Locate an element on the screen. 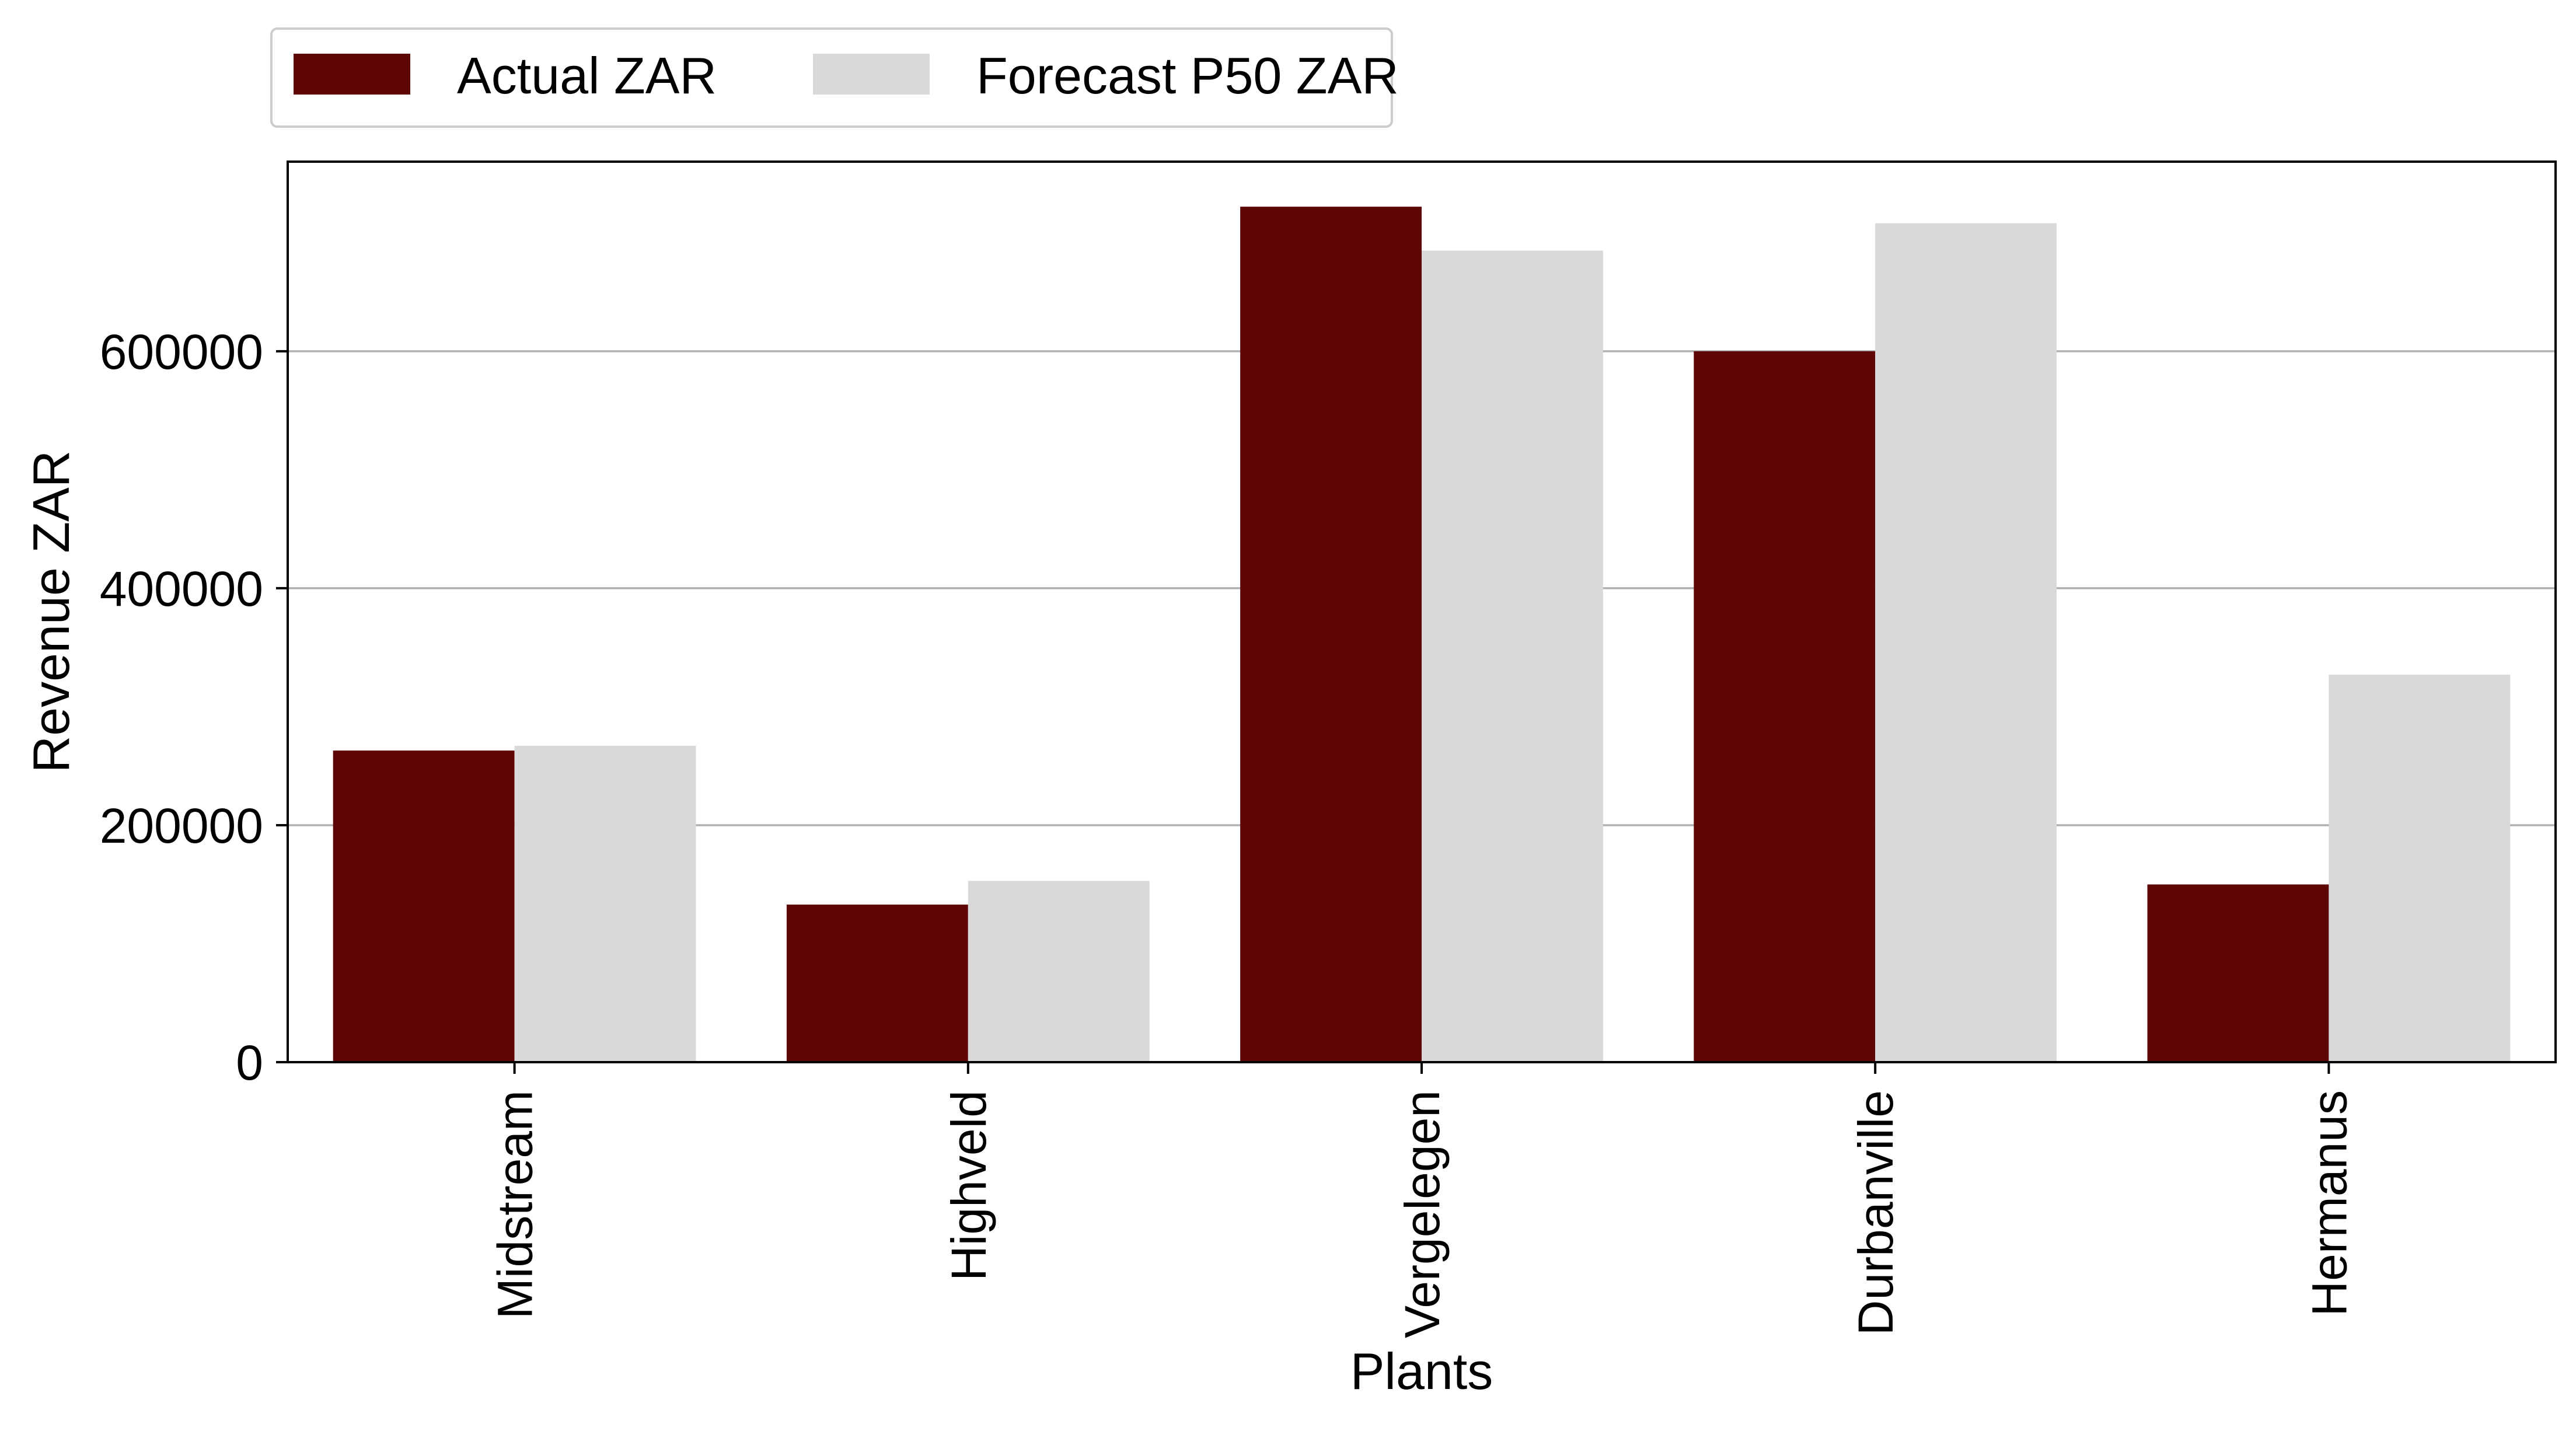 Image resolution: width=2576 pixels, height=1431 pixels. y-tick-label: 400000 is located at coordinates (181, 588).